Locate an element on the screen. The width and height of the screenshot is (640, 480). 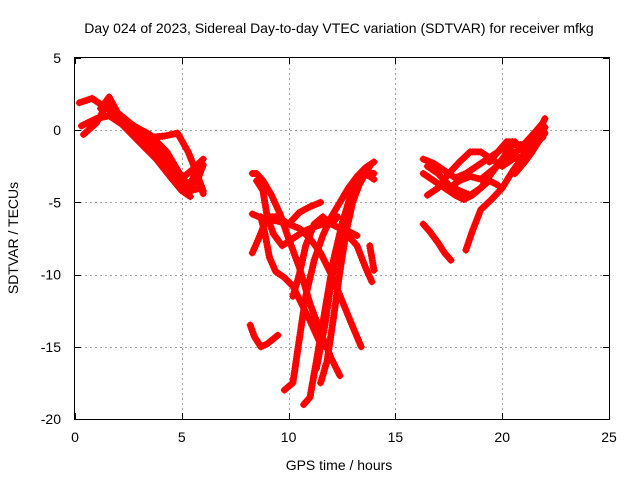
y-tick-labels: 5 0 -5 -10 -15 -20 is located at coordinates (51, 238).